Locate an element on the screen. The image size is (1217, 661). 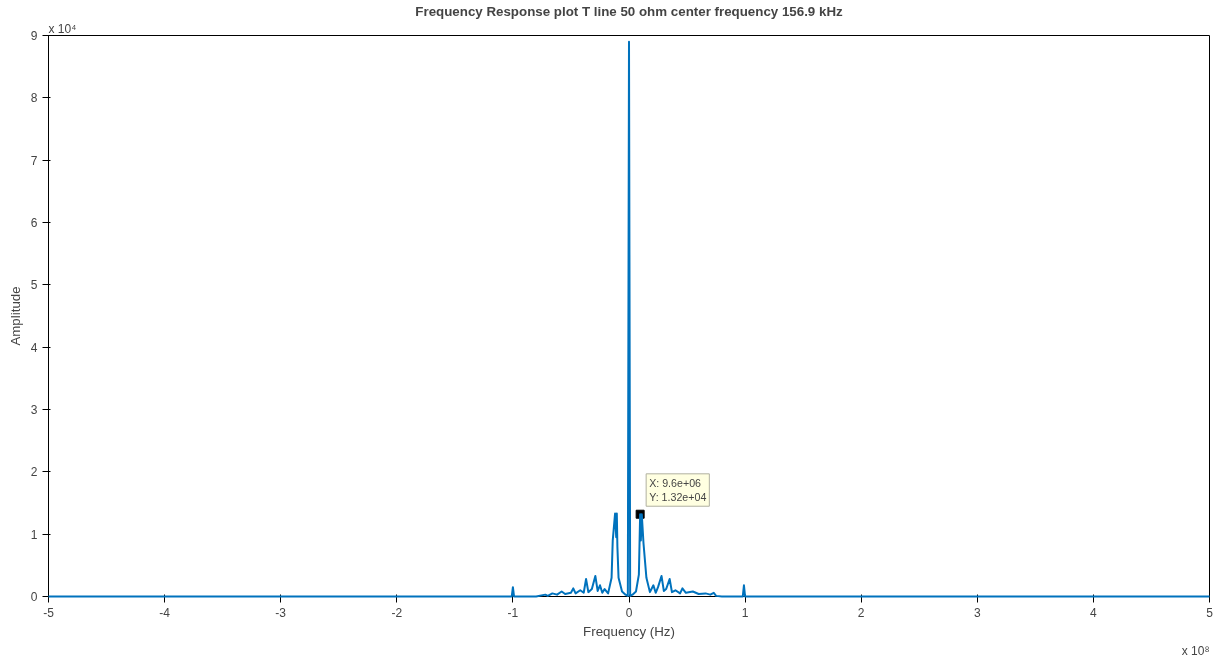
x-tick-label: 3 is located at coordinates (977, 612).